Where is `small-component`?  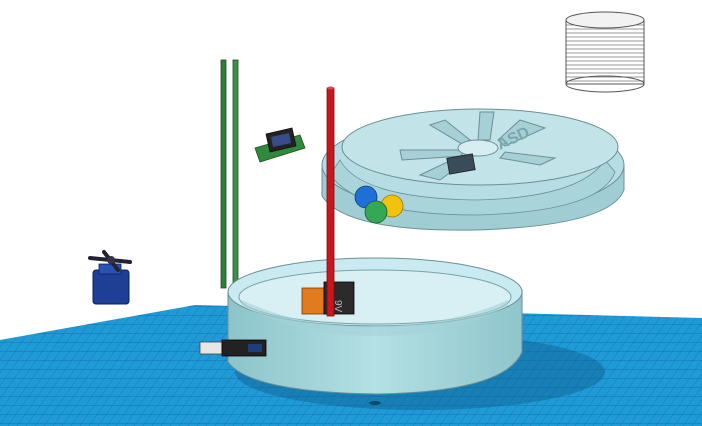 small-component is located at coordinates (233, 348).